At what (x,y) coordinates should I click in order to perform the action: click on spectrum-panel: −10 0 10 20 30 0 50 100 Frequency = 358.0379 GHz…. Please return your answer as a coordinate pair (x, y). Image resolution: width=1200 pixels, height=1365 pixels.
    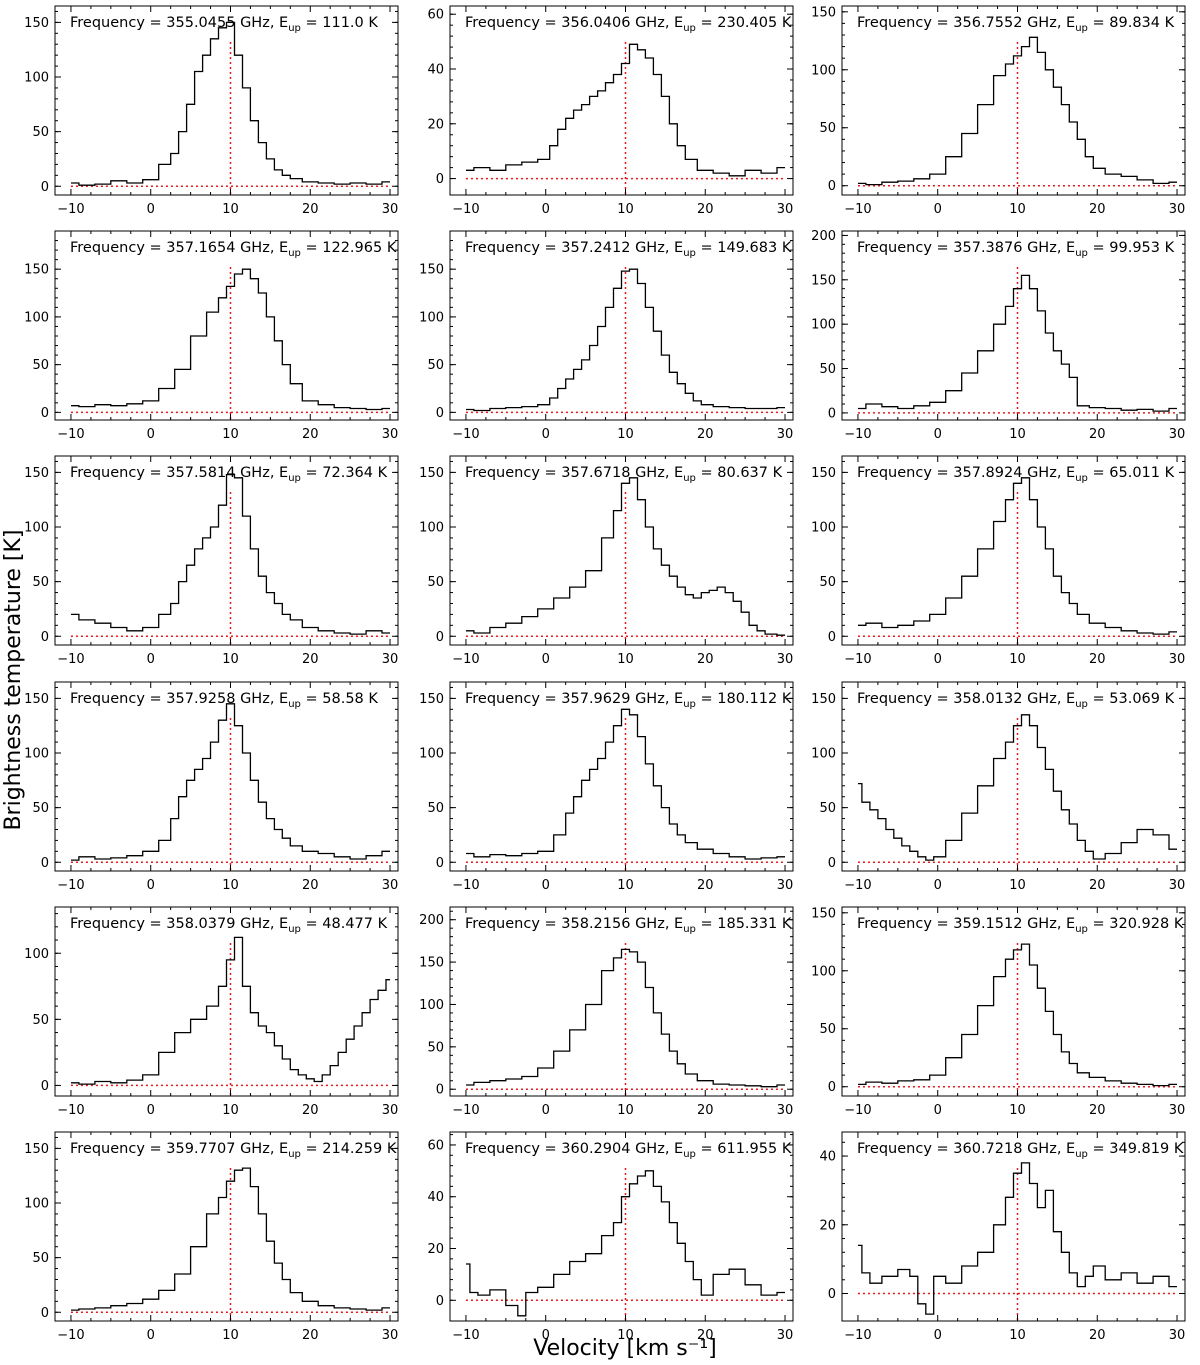
    Looking at the image, I should click on (211, 1012).